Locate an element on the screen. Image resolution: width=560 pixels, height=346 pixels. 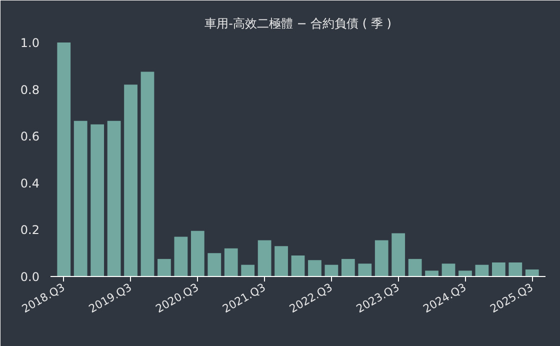
y-tick-label: 0.6 is located at coordinates (30, 137).